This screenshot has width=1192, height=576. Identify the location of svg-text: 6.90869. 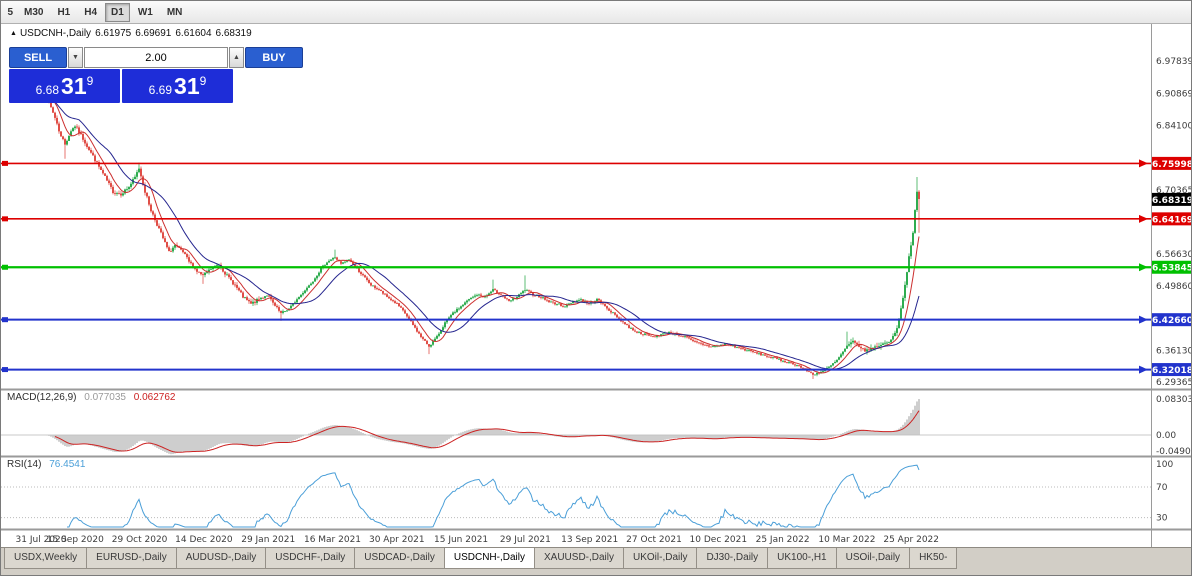
(1174, 95).